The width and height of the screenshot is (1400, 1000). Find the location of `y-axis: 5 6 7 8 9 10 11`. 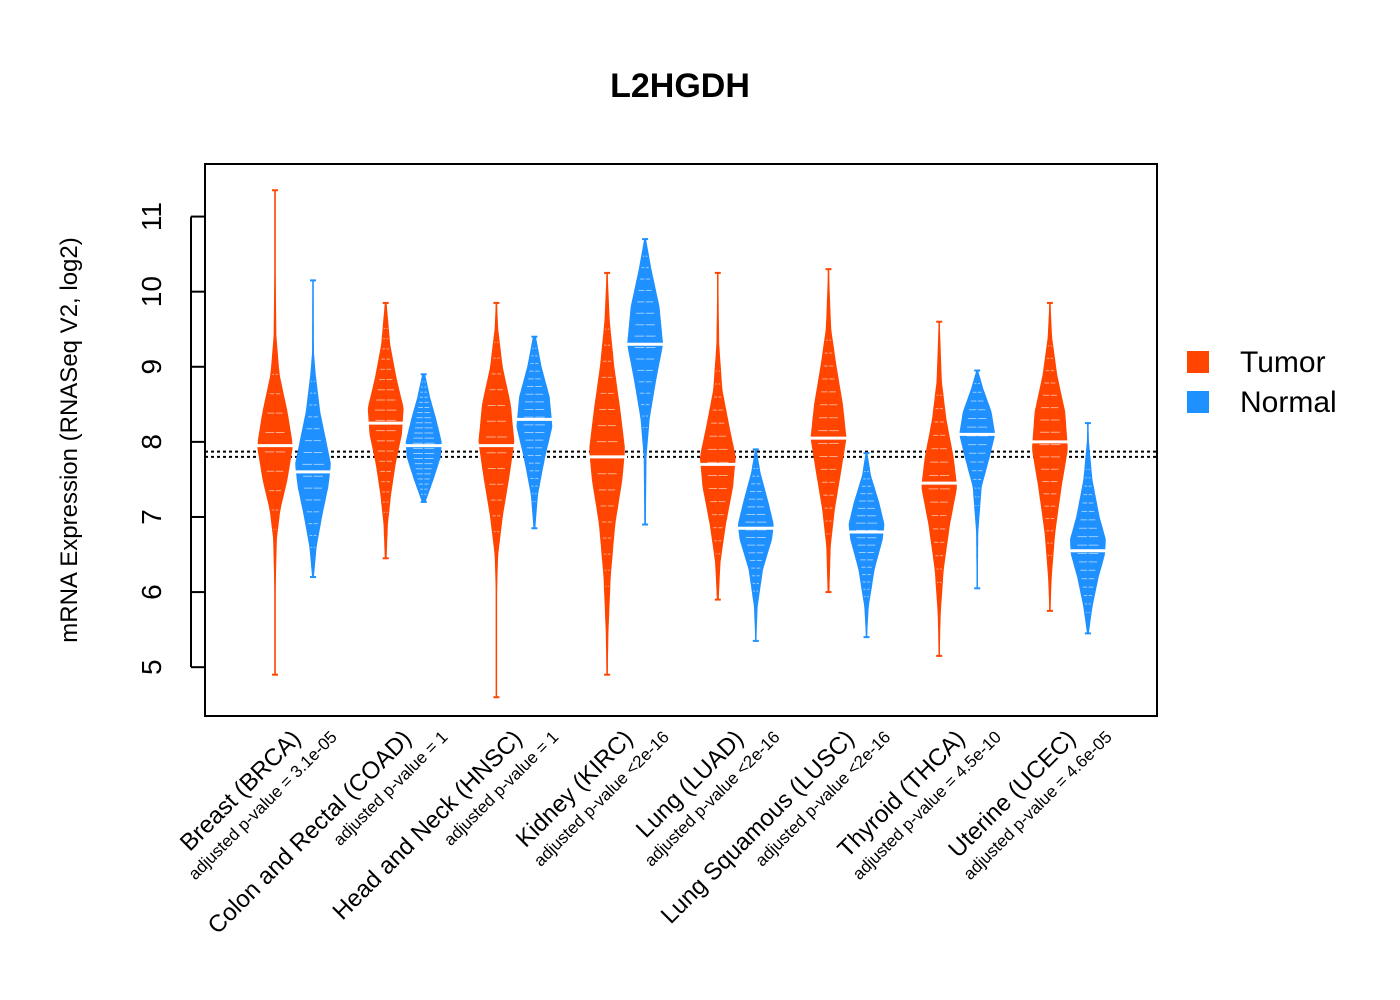

y-axis: 5 6 7 8 9 10 11 is located at coordinates (170, 438).